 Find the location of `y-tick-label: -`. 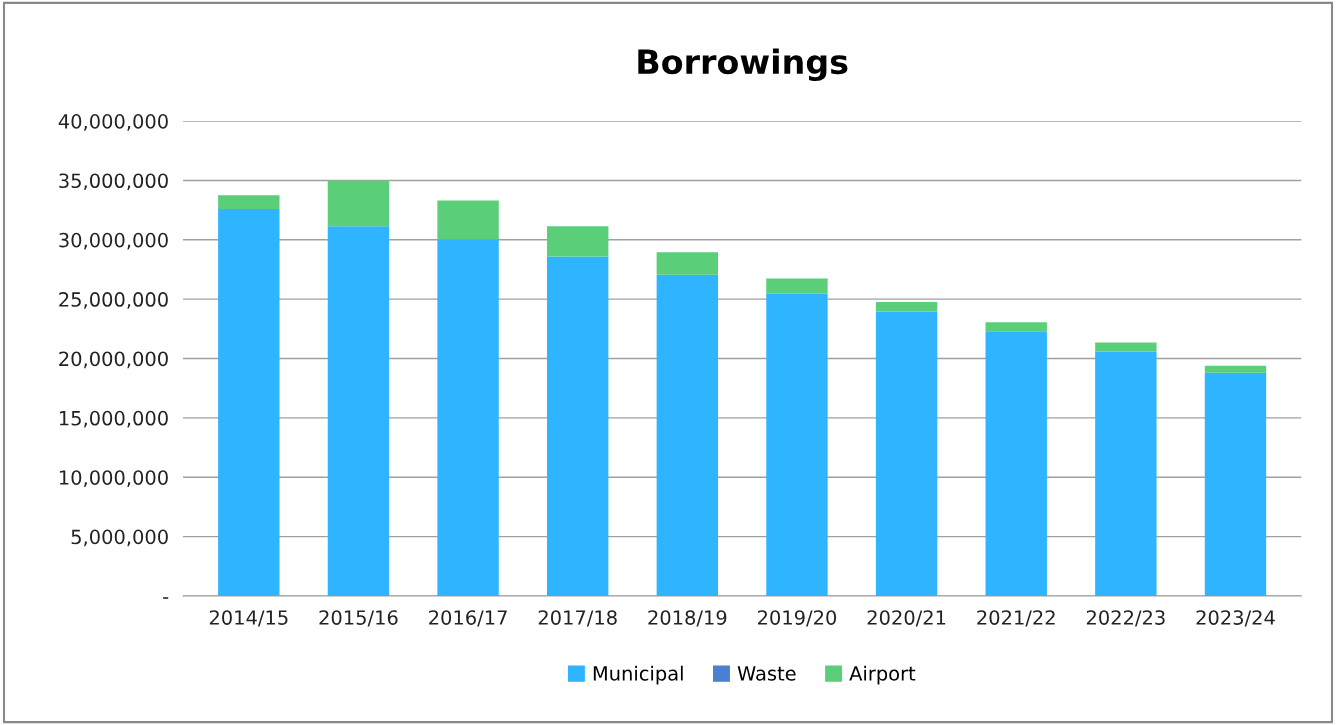

y-tick-label: - is located at coordinates (166, 598).